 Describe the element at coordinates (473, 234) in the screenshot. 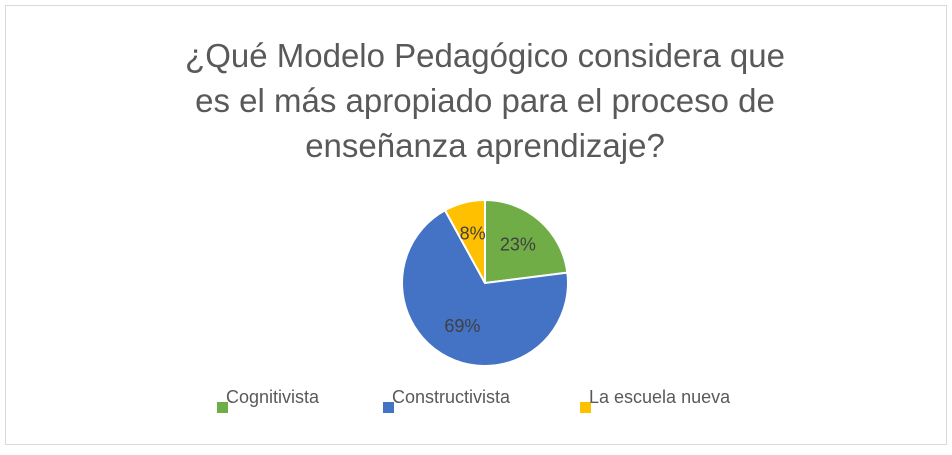

I see `data-label: 8%` at that location.